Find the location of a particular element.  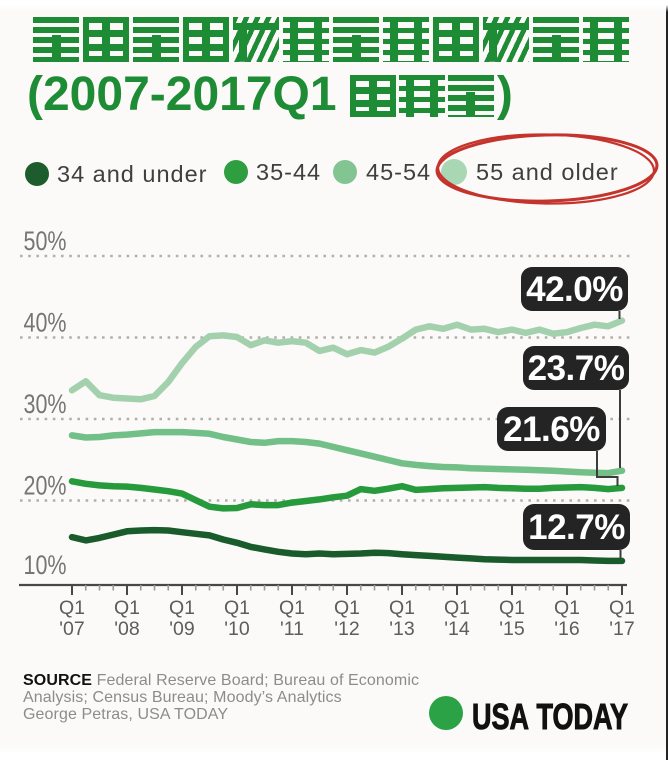

svg-text: '15 is located at coordinates (512, 629).